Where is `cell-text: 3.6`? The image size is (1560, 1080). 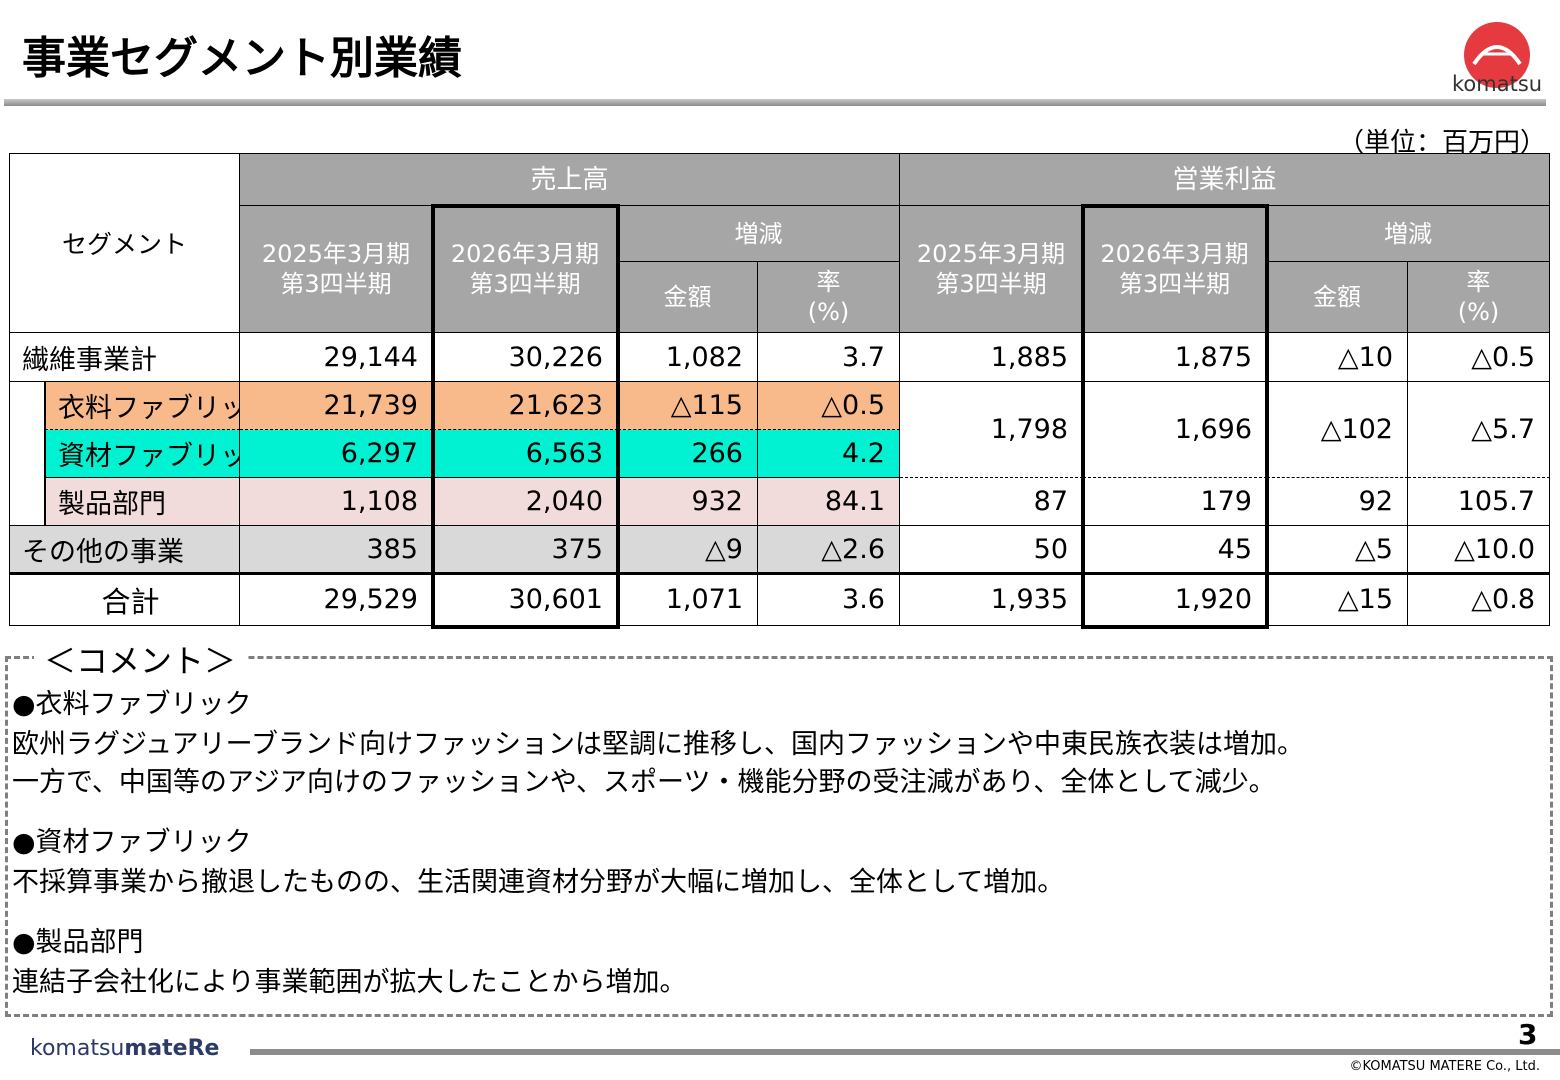 cell-text: 3.6 is located at coordinates (863, 599).